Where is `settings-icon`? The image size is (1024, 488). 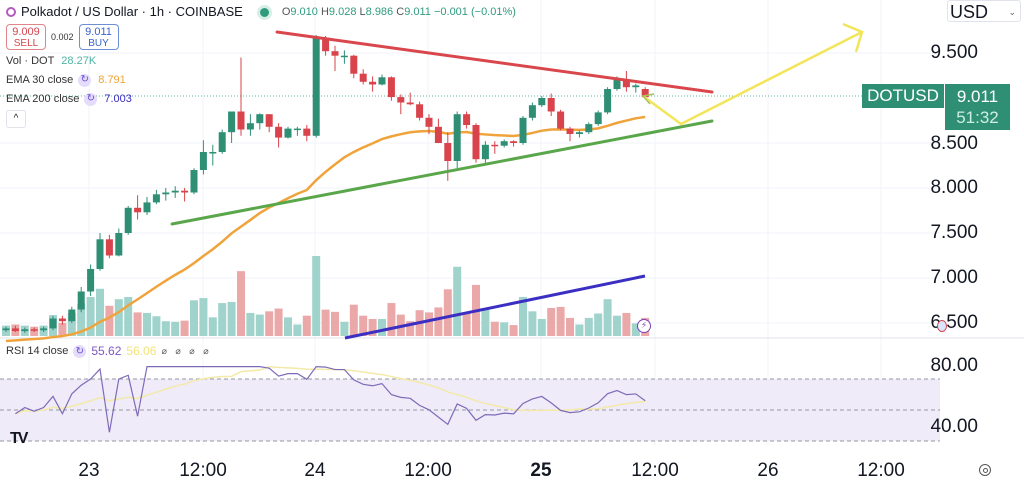
settings-icon is located at coordinates (985, 470).